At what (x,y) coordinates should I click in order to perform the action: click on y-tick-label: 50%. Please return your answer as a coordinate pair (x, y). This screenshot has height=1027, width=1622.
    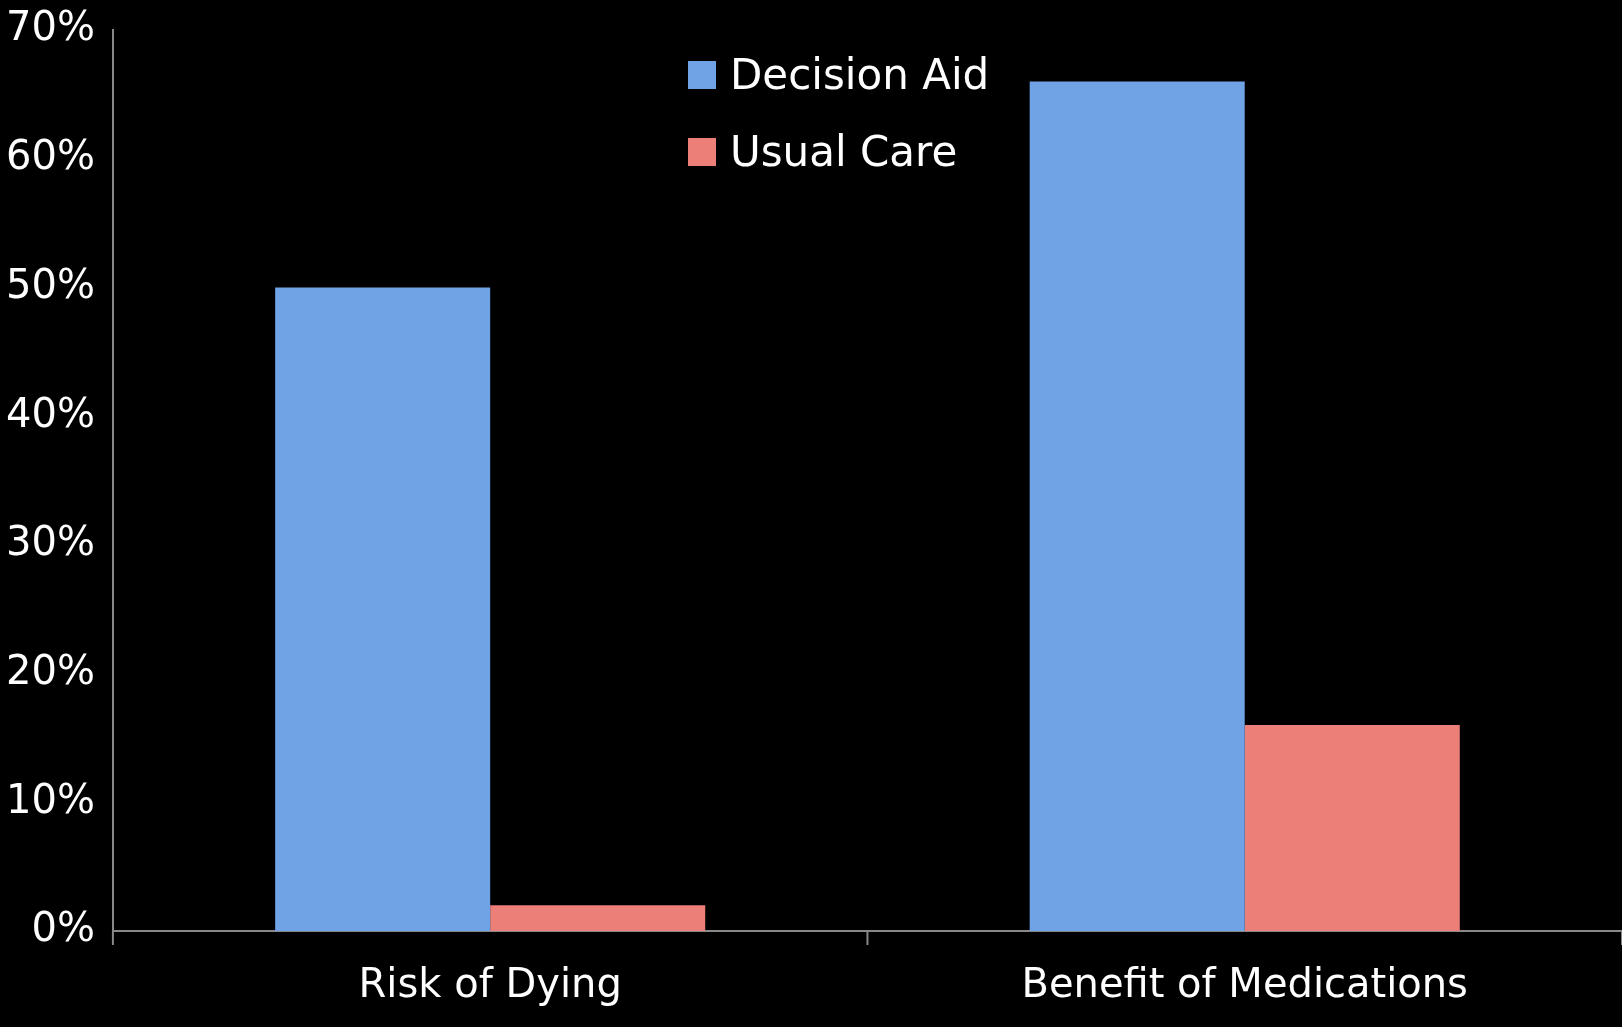
    Looking at the image, I should click on (50, 283).